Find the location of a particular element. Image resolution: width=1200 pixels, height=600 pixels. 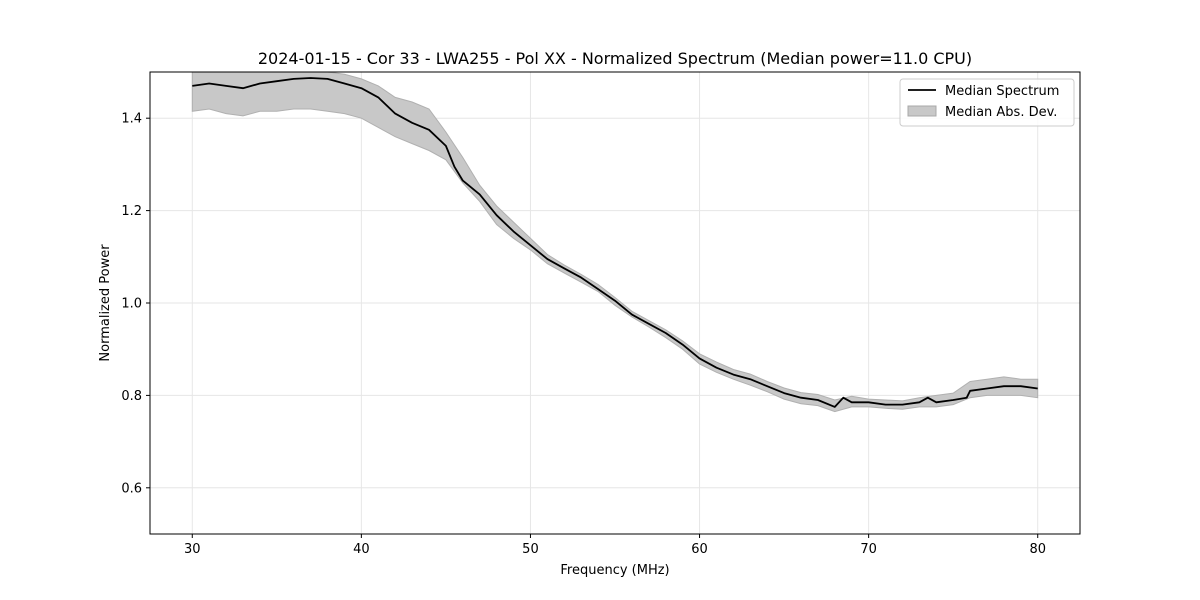

y-axis: 0.6 0.8 1.0 1.2 1.4 is located at coordinates (135, 304).